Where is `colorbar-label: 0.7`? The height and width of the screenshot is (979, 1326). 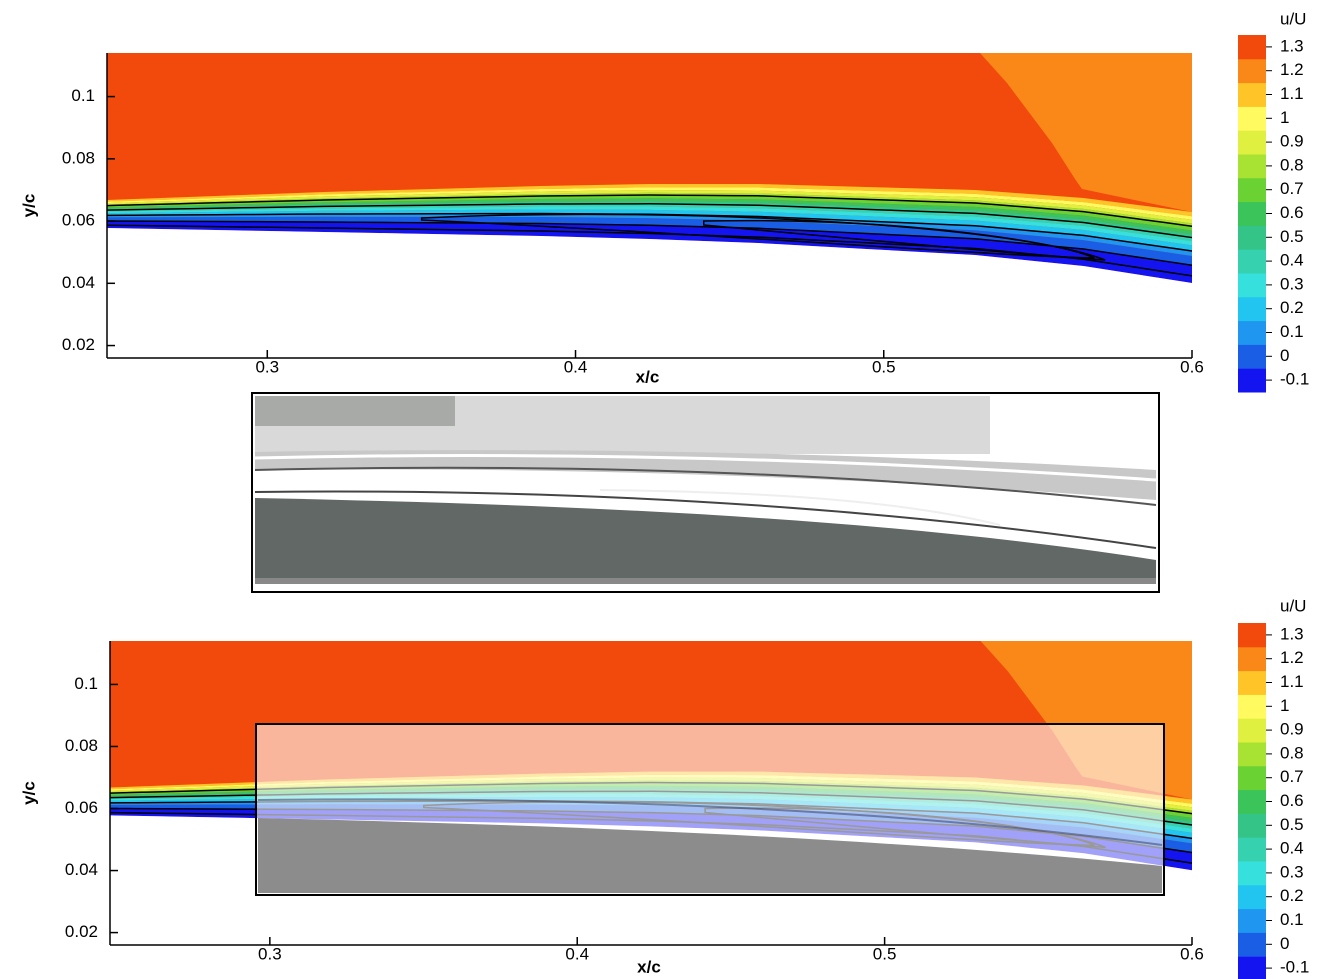
colorbar-label: 0.7 is located at coordinates (1292, 776).